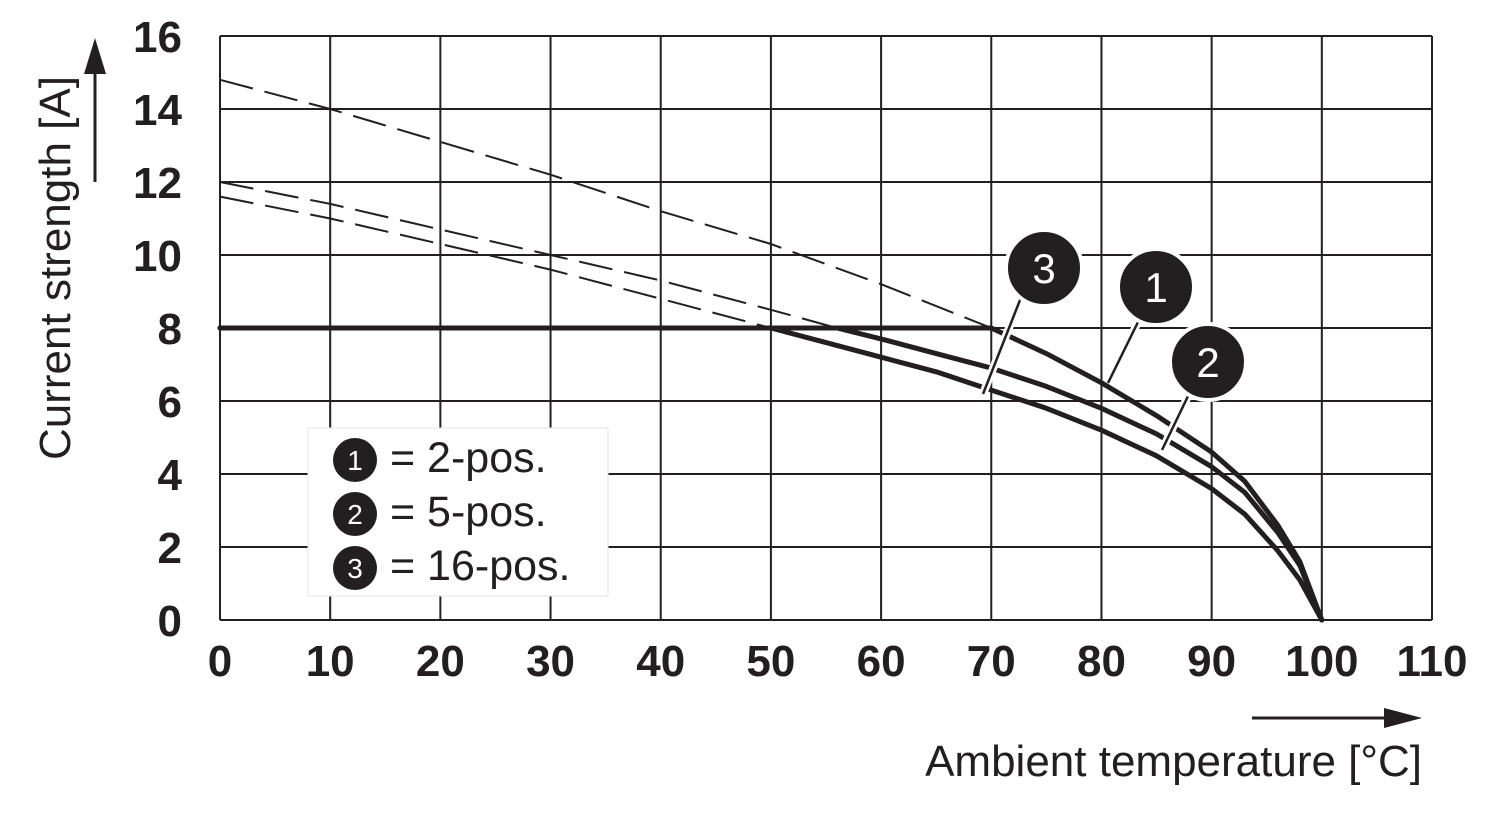 The width and height of the screenshot is (1500, 820). I want to click on x-tick-label-70: 70, so click(991, 661).